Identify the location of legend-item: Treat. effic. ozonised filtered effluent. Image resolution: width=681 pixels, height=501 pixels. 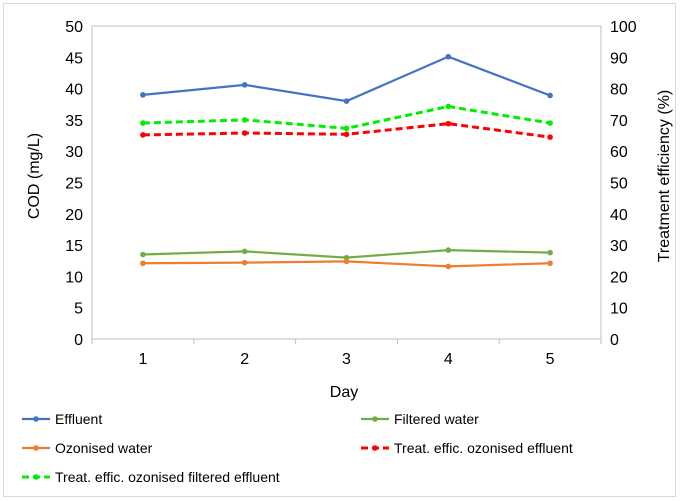
(151, 477).